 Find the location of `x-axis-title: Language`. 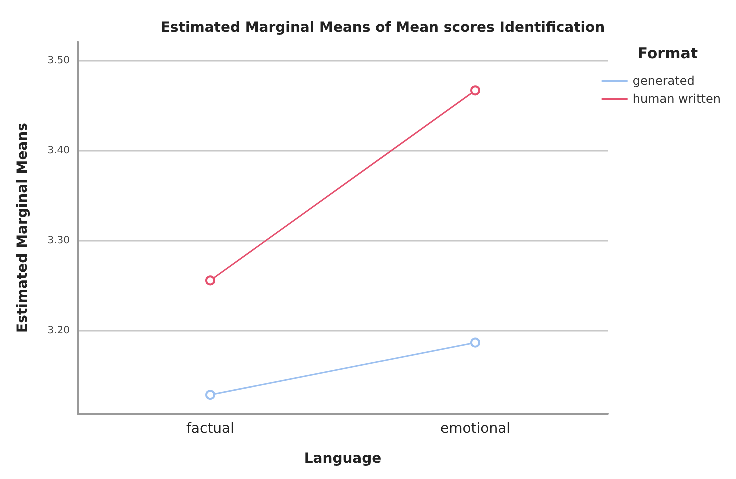

x-axis-title: Language is located at coordinates (343, 459).